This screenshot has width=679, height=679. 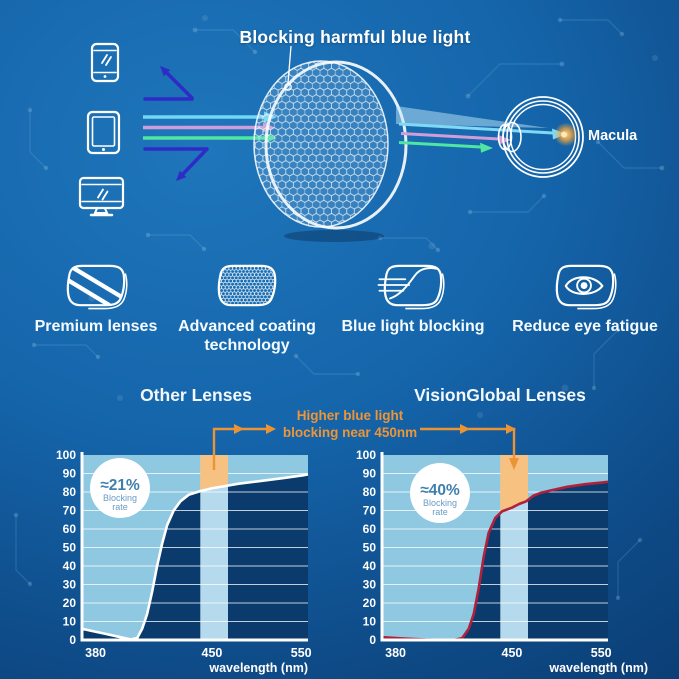 I want to click on smartphone-icon, so click(x=105, y=62).